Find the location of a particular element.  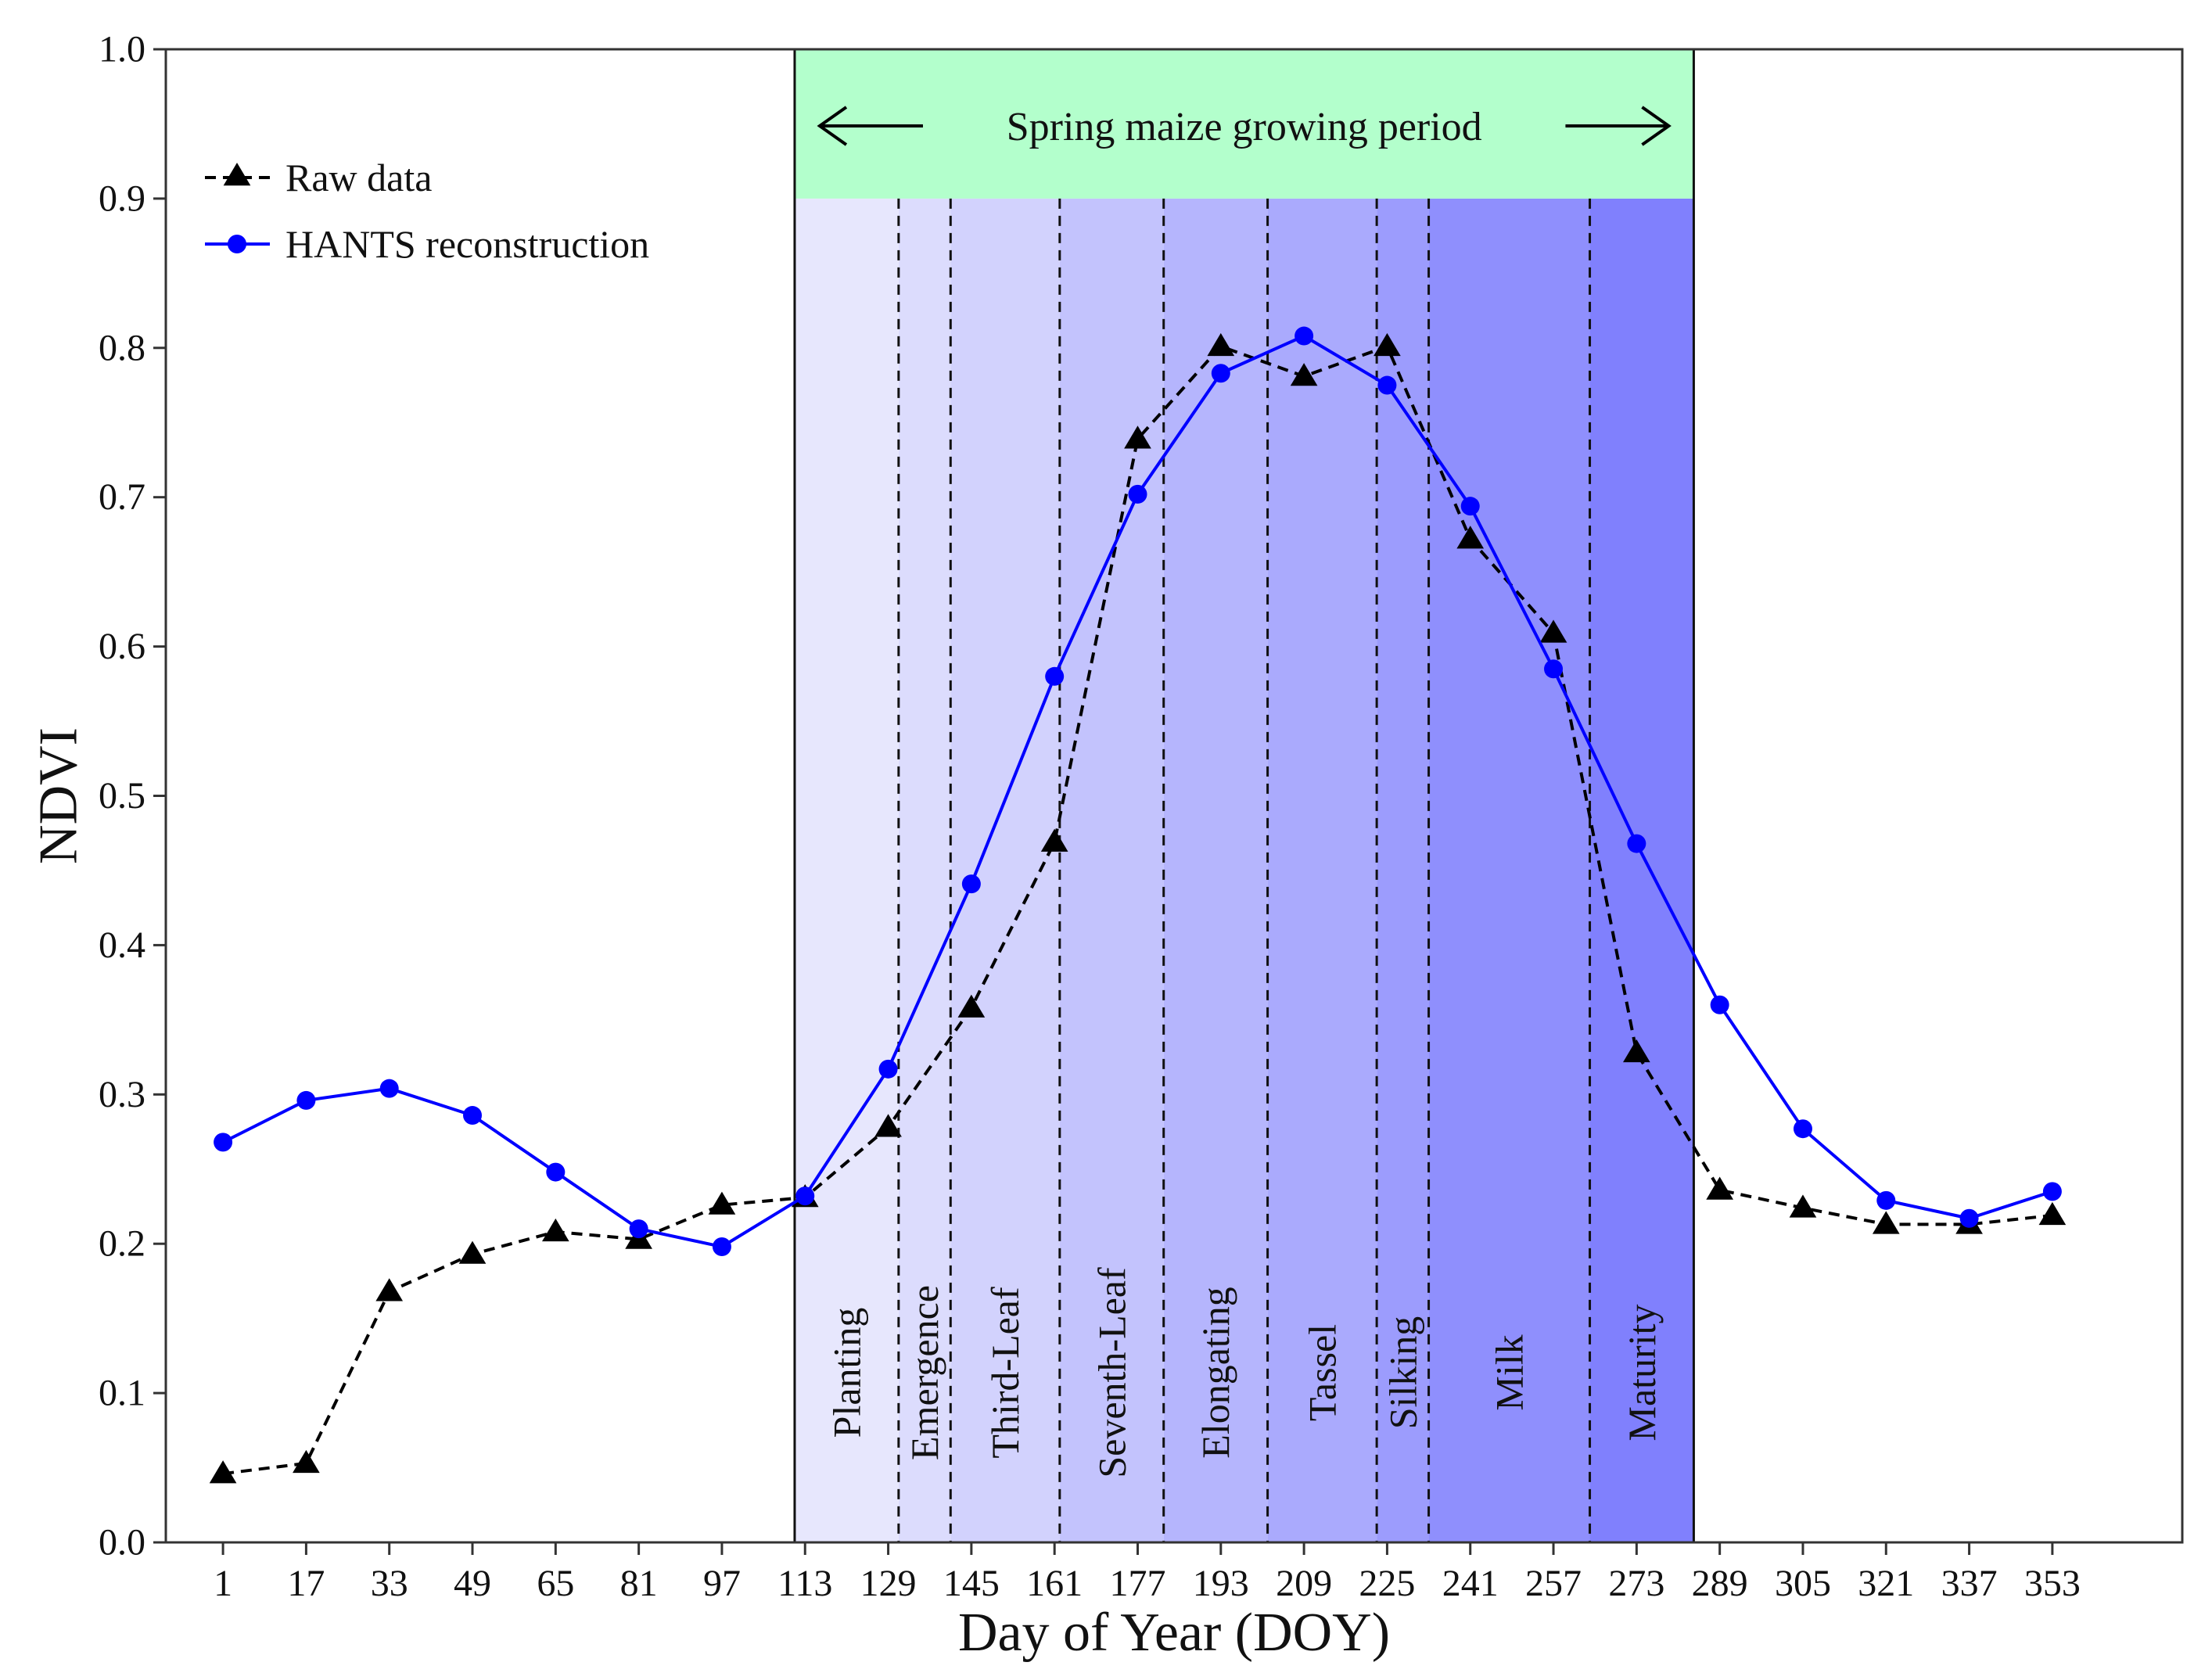

x-tick-label: 321 is located at coordinates (1886, 1583).